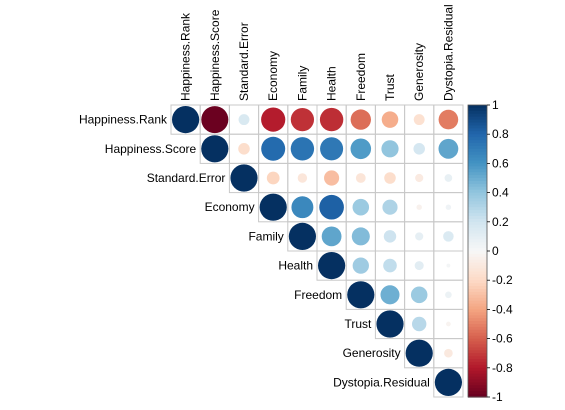 The height and width of the screenshot is (410, 565). Describe the element at coordinates (448, 382) in the screenshot. I see `corr-circle-Dystopia.Residual-Dystopia.Residual` at that location.